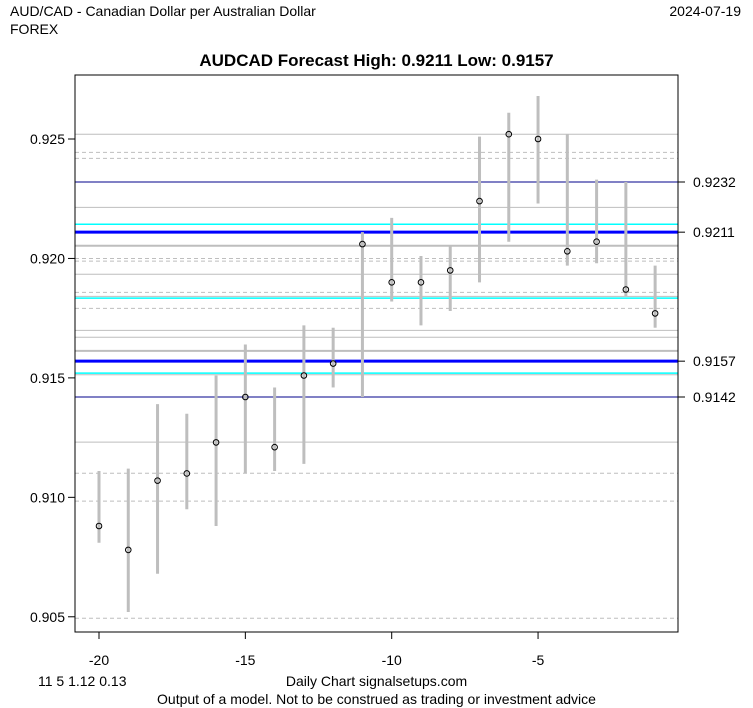 The height and width of the screenshot is (708, 753). What do you see at coordinates (47, 617) in the screenshot?
I see `y-tick-label: 0.905` at bounding box center [47, 617].